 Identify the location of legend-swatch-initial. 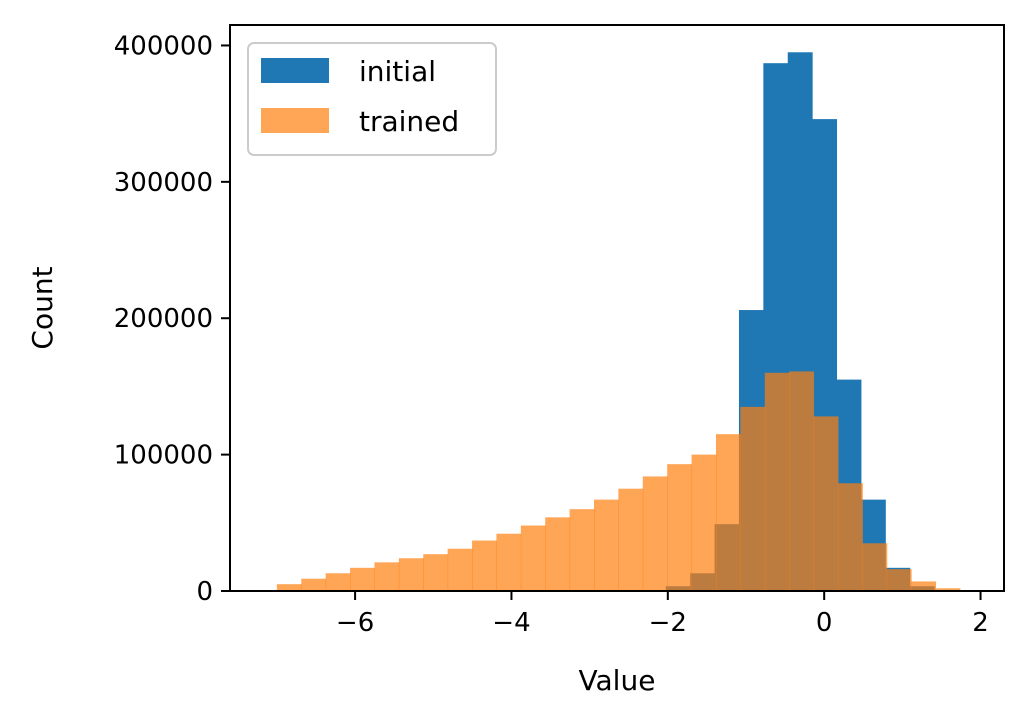
(295, 70).